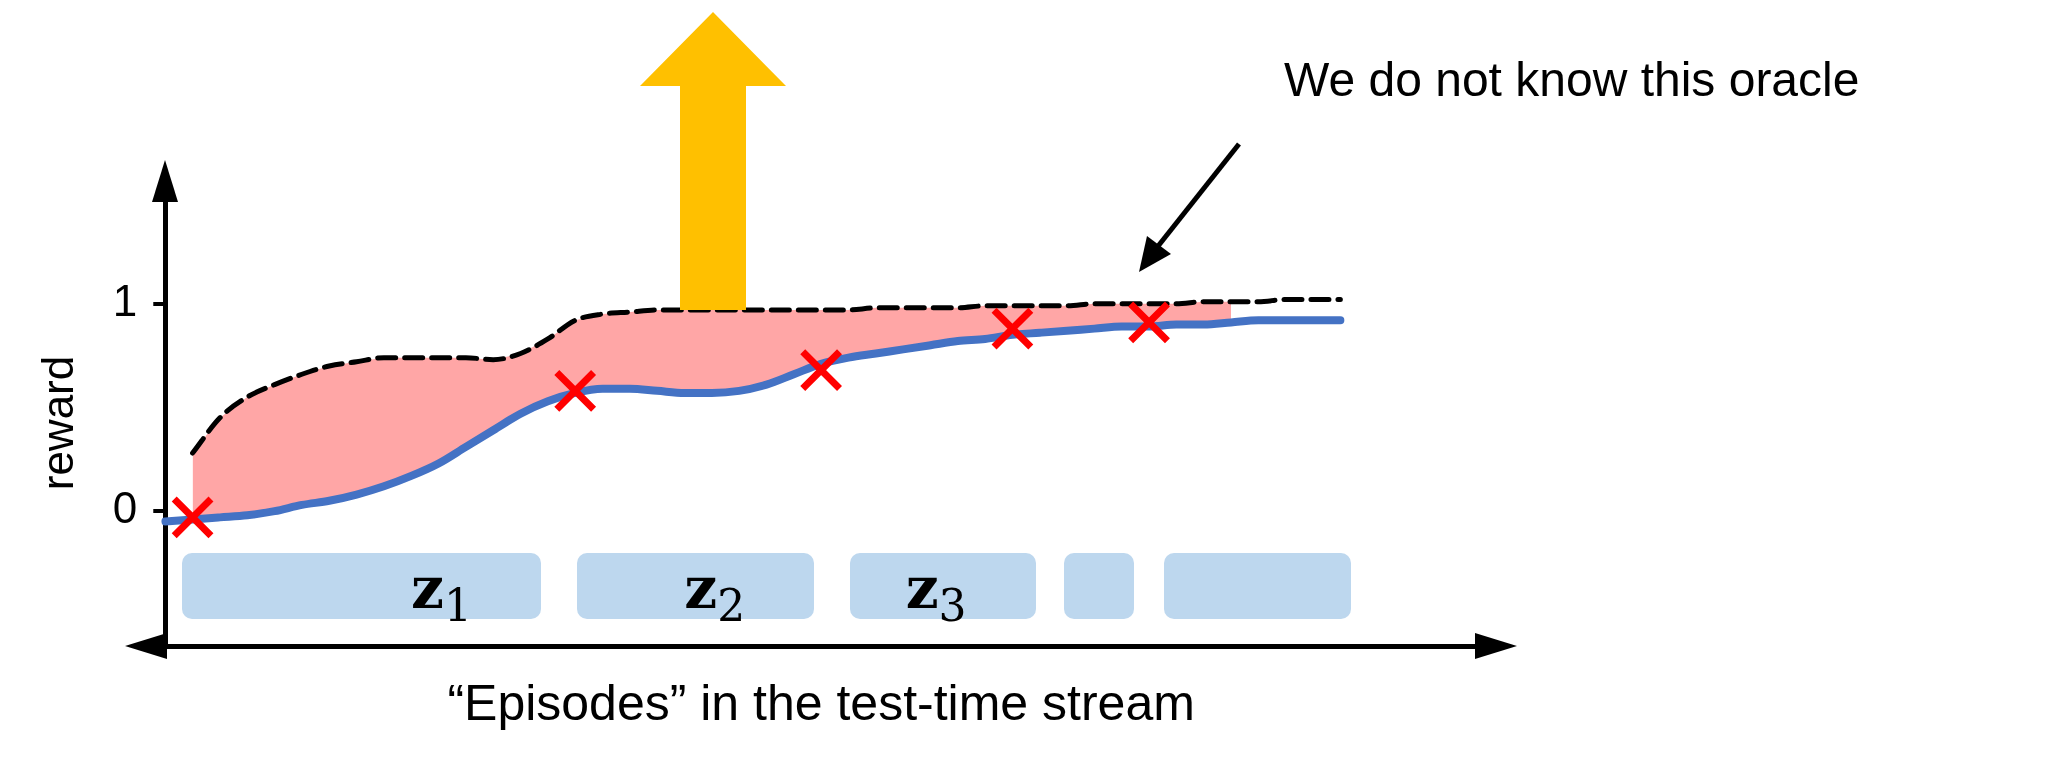 The height and width of the screenshot is (760, 2057). I want to click on text: We do not know this oracle, so click(1572, 79).